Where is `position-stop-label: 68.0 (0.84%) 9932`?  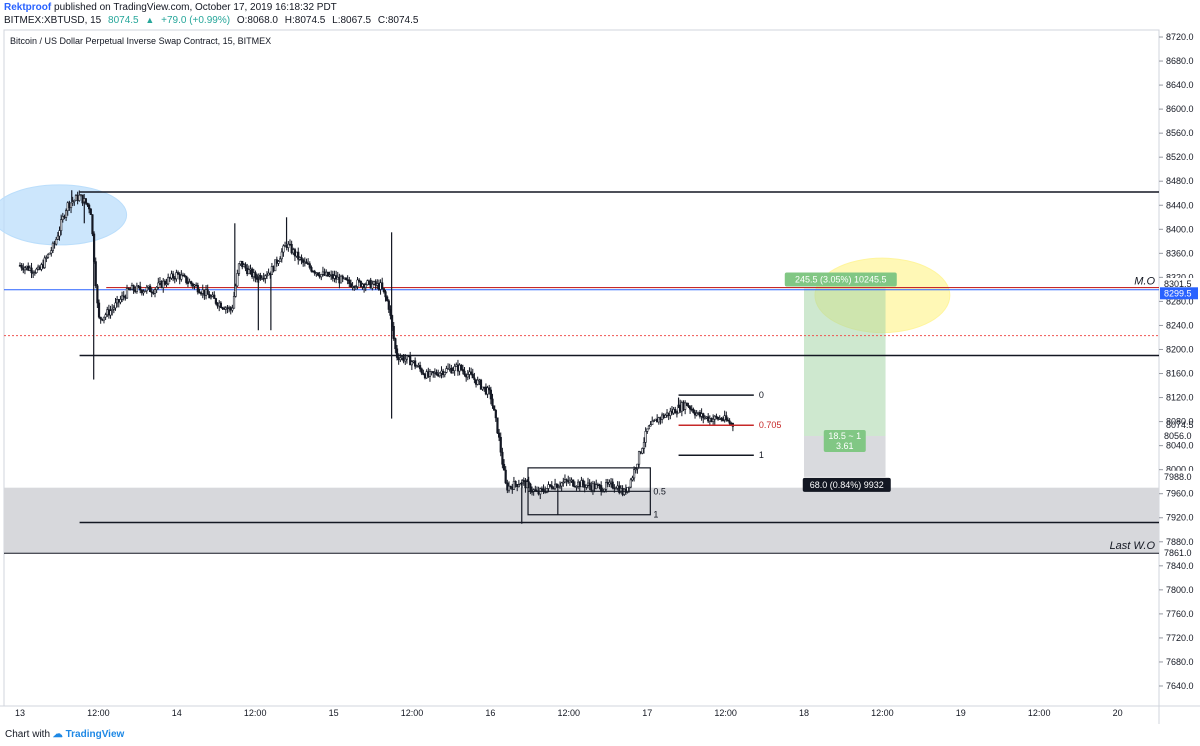 position-stop-label: 68.0 (0.84%) 9932 is located at coordinates (846, 484).